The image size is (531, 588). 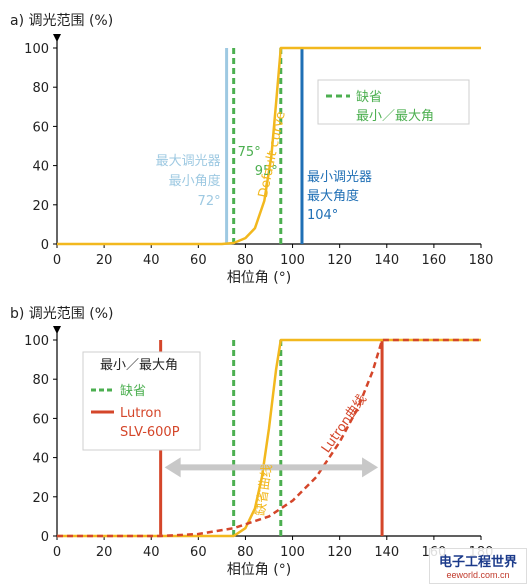 What do you see at coordinates (481, 260) in the screenshot?
I see `x-tick-label: 180` at bounding box center [481, 260].